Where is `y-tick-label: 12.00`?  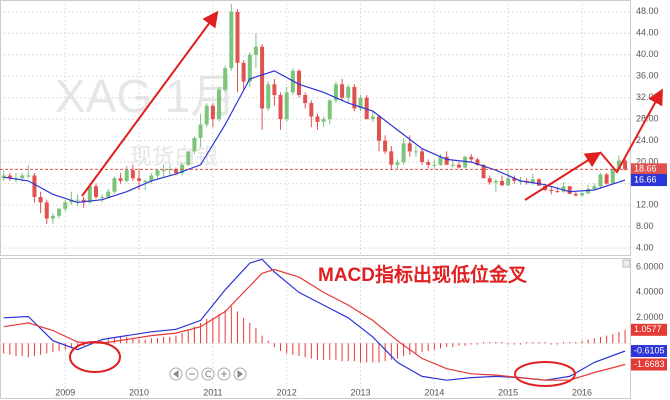
y-tick-label: 12.00 is located at coordinates (647, 204).